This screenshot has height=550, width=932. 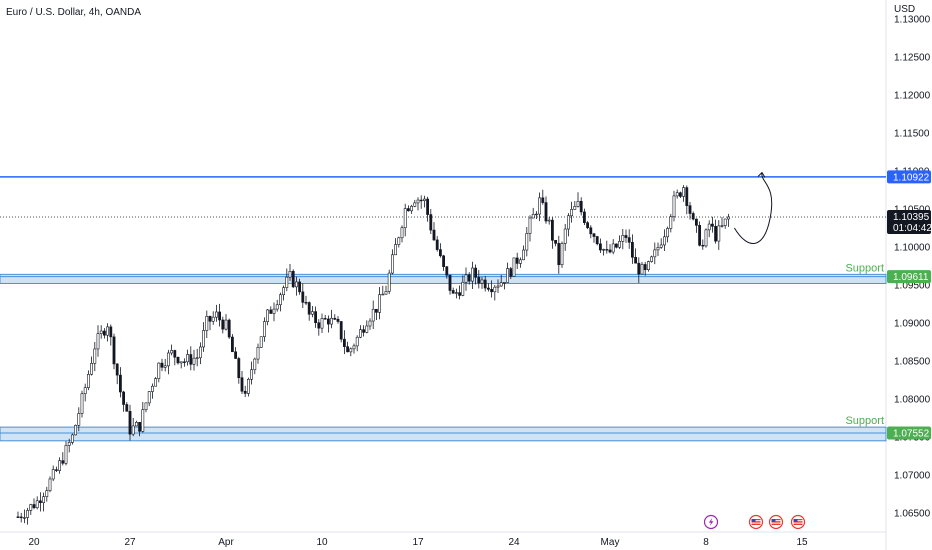 I want to click on price-tick-label: 1.11500, so click(x=912, y=134).